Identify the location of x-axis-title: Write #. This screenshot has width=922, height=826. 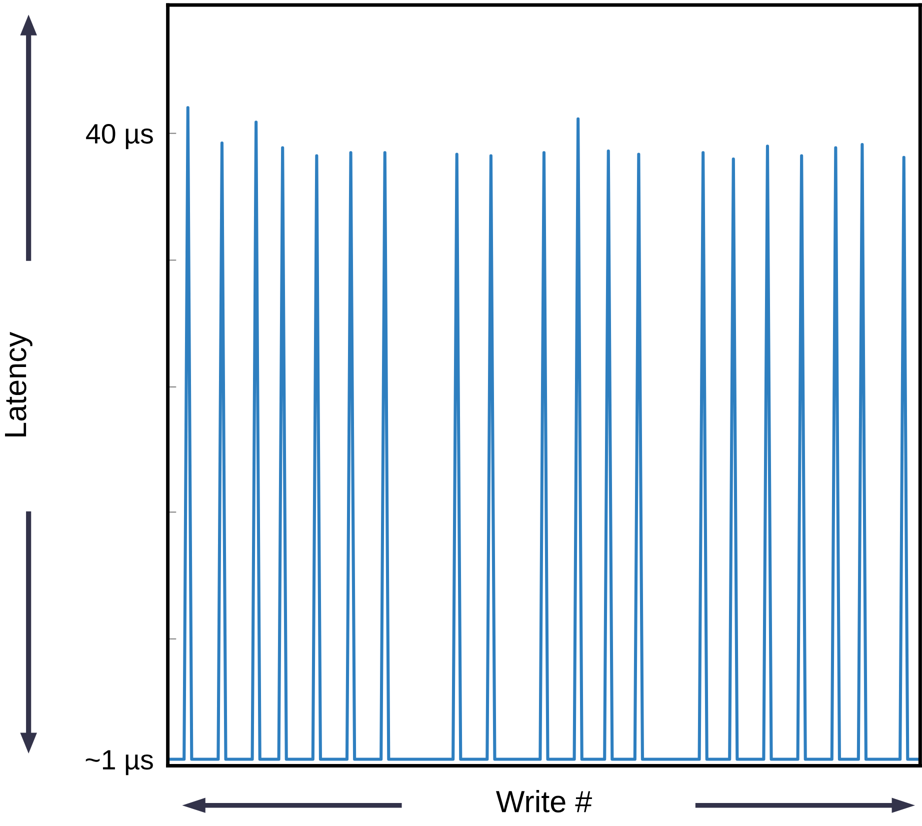
(544, 801).